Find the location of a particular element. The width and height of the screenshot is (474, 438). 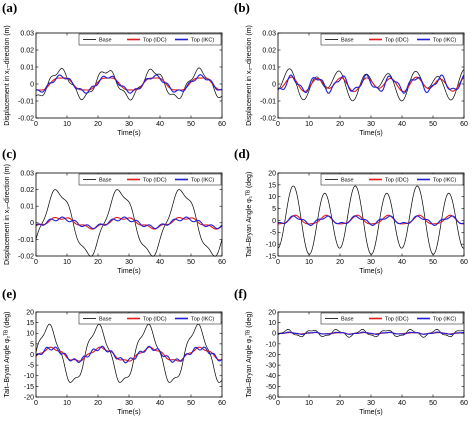

panel-label: (b) is located at coordinates (242, 7).